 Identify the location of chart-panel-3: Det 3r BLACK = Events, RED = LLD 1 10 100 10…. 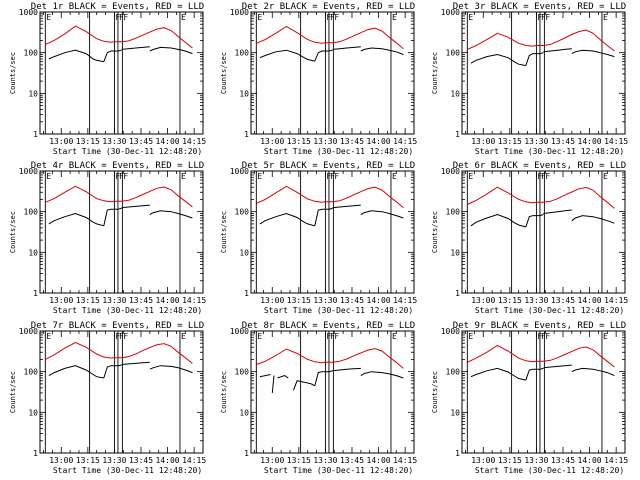
(529, 79).